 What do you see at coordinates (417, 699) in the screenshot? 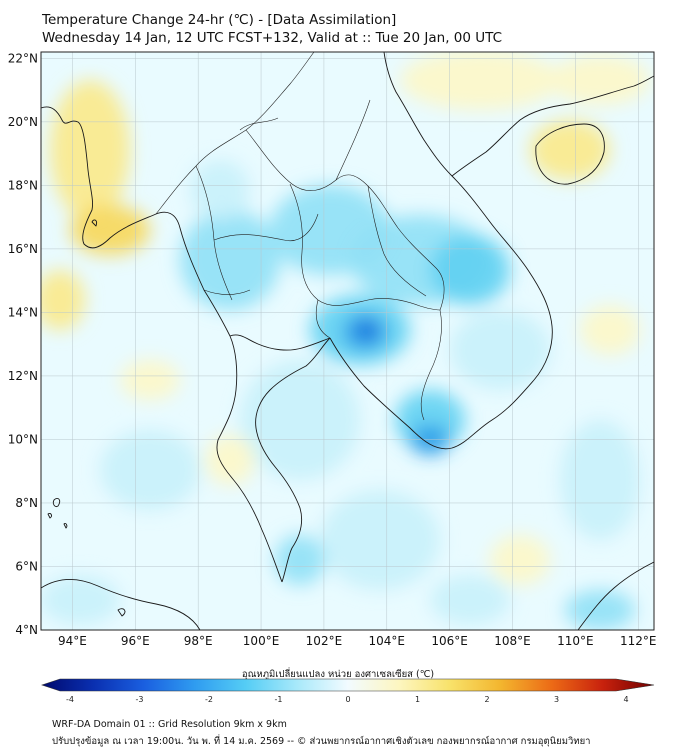
I see `colorbar-tick-label: 1` at bounding box center [417, 699].